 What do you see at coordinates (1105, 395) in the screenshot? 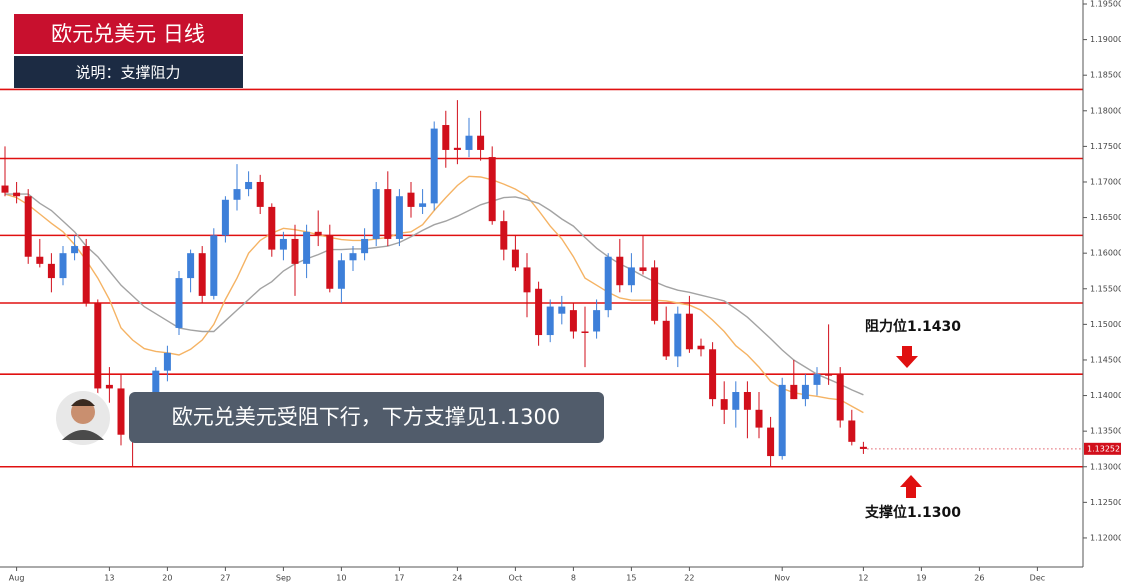
I see `y-tick-label: 1.14000` at bounding box center [1105, 395].